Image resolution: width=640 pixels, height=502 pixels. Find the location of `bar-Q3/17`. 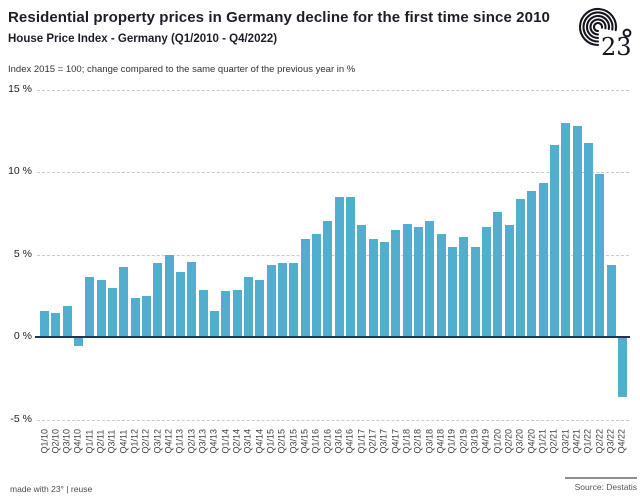

bar-Q3/17 is located at coordinates (384, 288).